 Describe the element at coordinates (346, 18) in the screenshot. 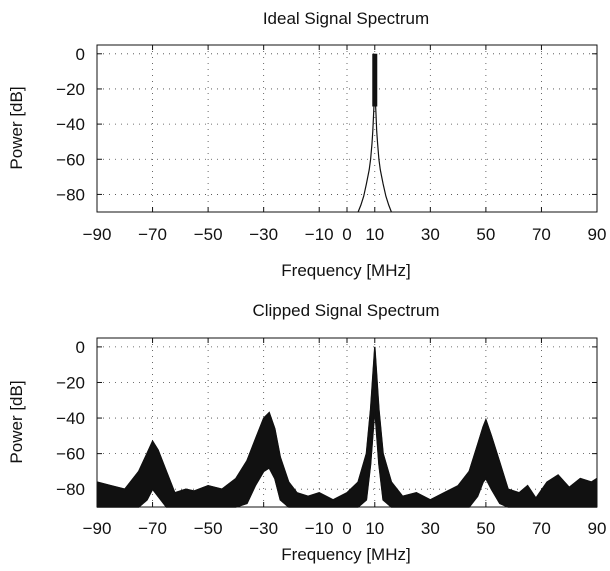

I see `ideal-spectrum-title: Ideal Signal Spectrum` at that location.